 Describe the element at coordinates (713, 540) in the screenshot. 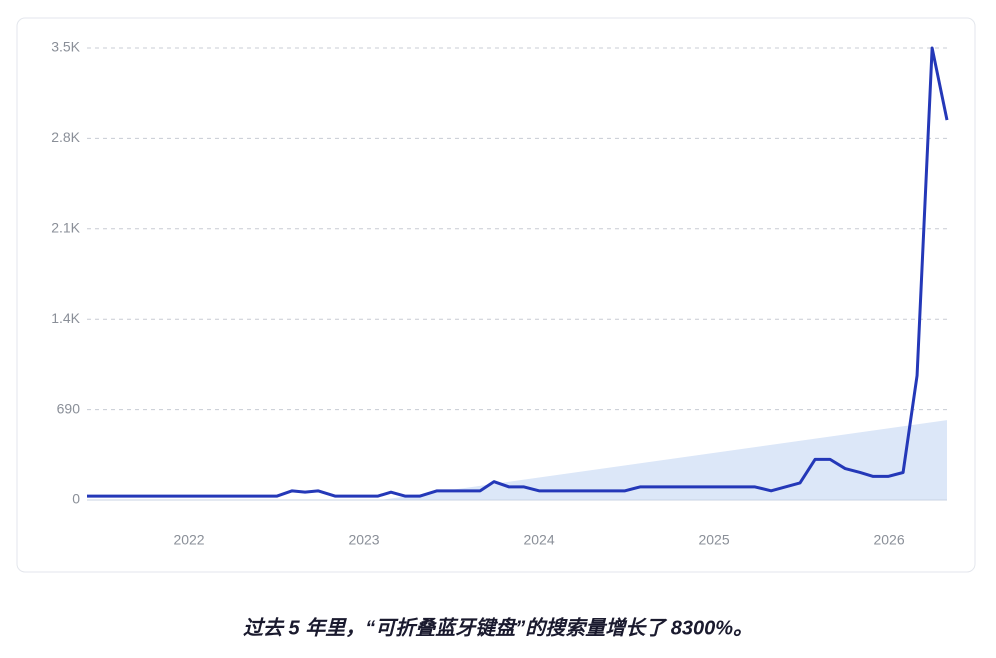

I see `x-tick-label: 2025` at that location.